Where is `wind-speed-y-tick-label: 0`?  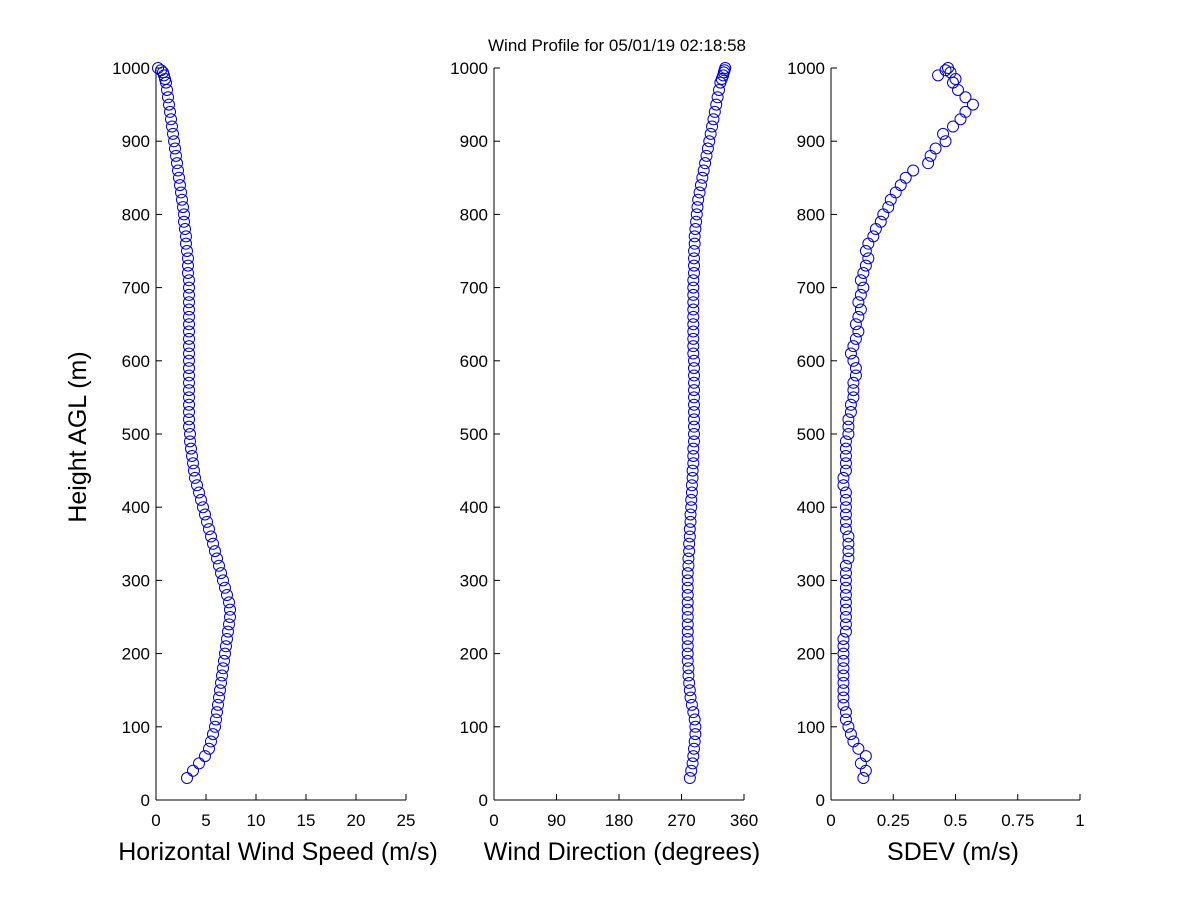 wind-speed-y-tick-label: 0 is located at coordinates (145, 800).